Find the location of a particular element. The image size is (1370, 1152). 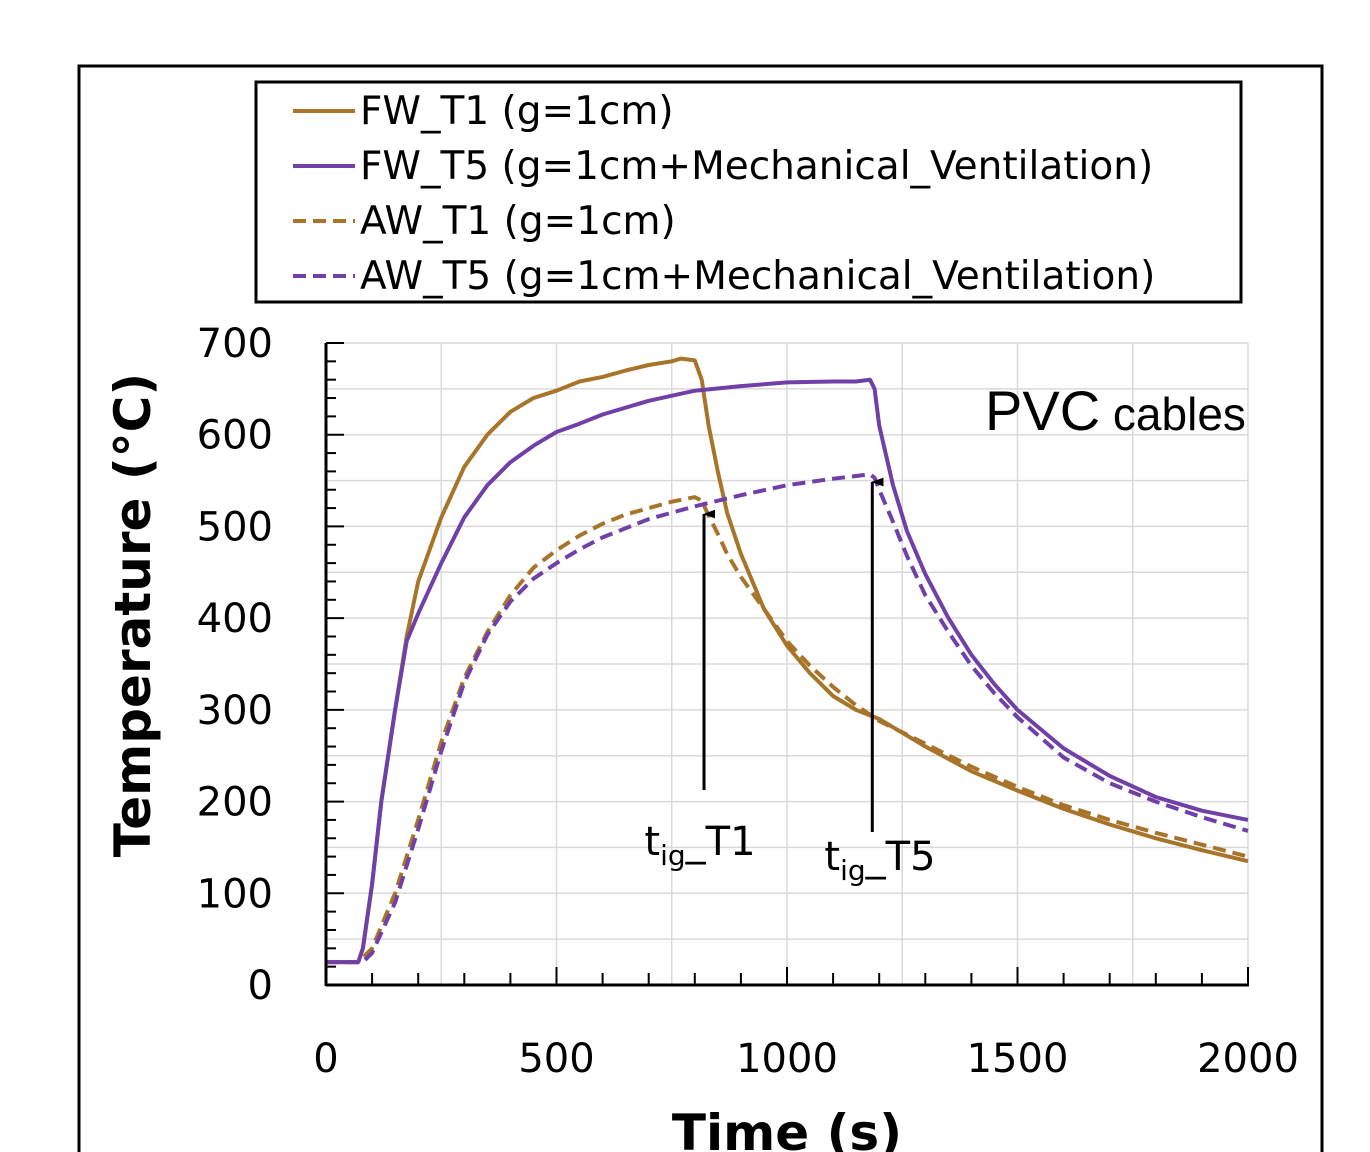

x-tick-label: 1000 is located at coordinates (787, 1059).